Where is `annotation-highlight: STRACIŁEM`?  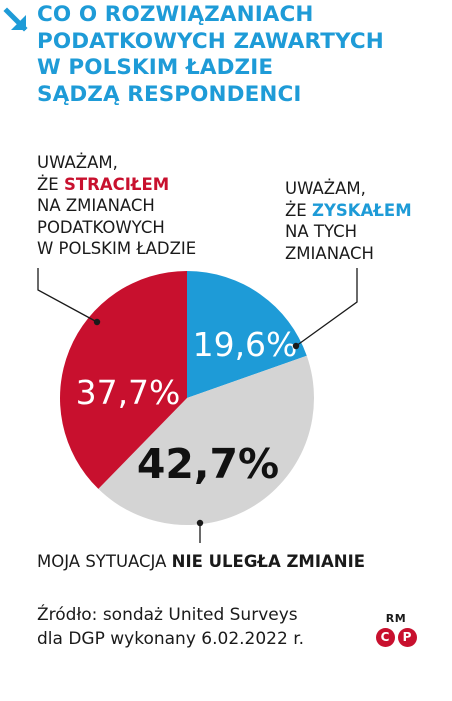
annotation-highlight: STRACIŁEM is located at coordinates (116, 184).